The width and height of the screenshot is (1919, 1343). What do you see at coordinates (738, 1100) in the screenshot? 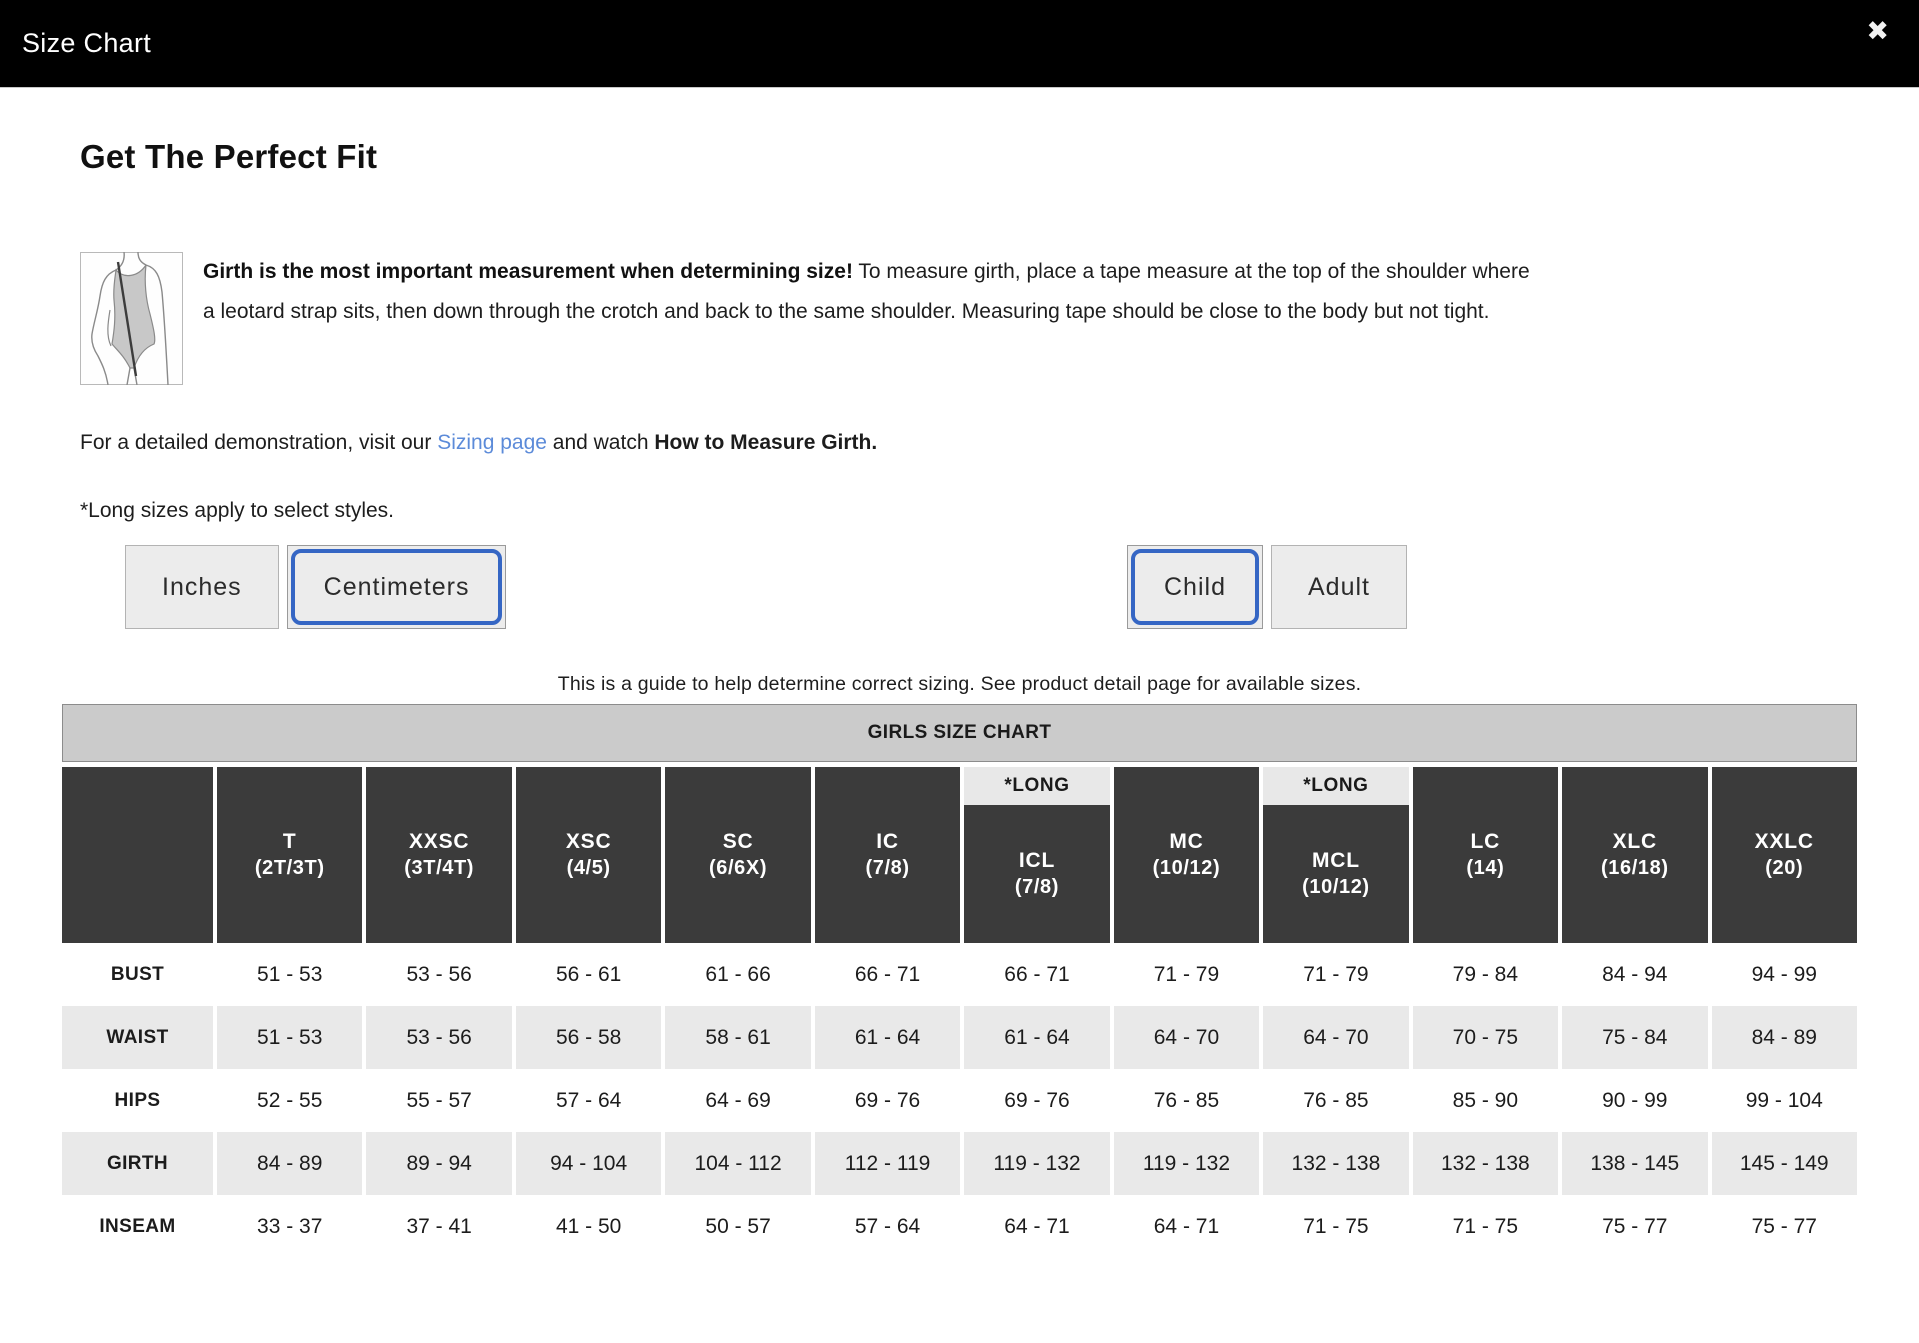
I see `size-cell: 64 - 69` at bounding box center [738, 1100].